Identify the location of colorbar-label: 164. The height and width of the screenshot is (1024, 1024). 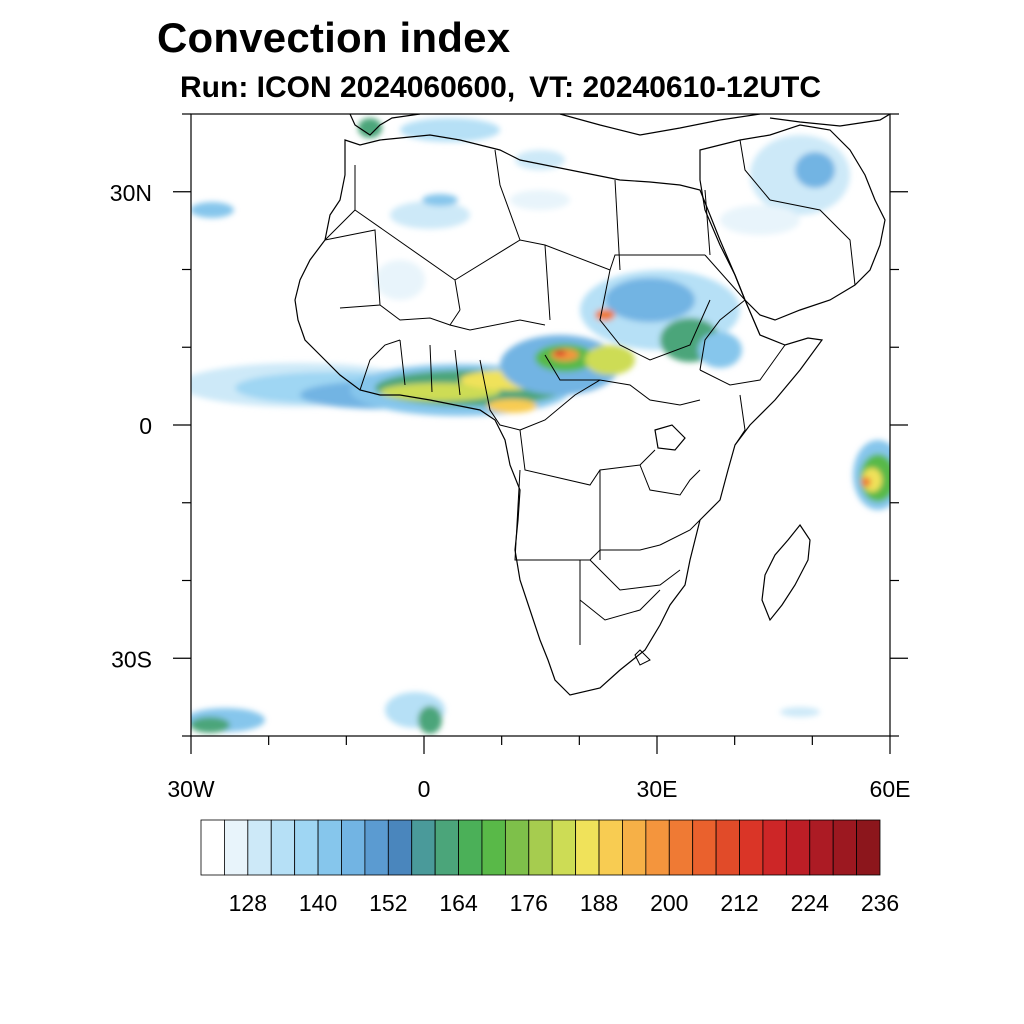
(458, 903).